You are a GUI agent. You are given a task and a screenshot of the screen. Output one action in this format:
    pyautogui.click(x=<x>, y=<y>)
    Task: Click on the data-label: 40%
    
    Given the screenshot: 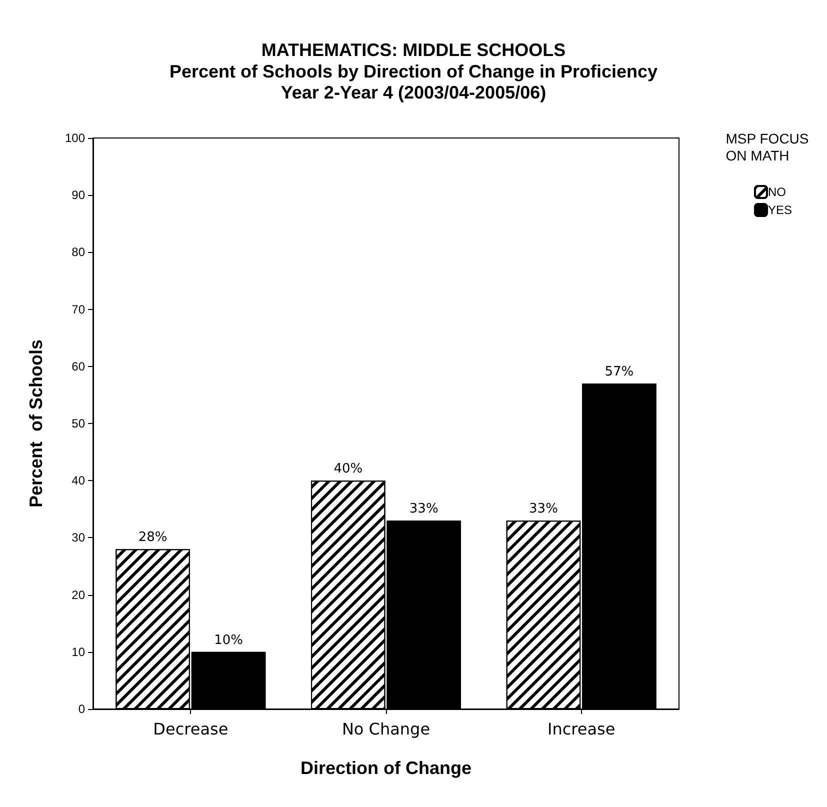 What is the action you would take?
    pyautogui.click(x=348, y=469)
    